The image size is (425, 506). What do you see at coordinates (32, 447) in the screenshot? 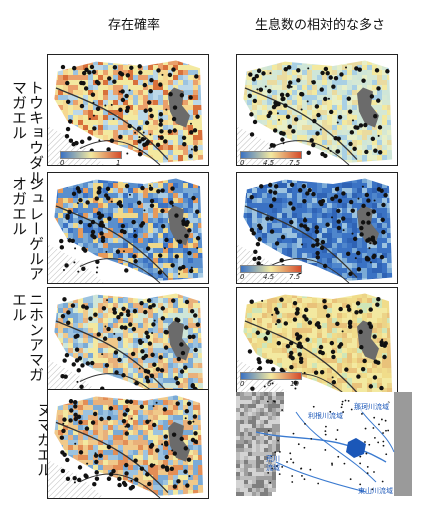
I see `species-label-4: ヌマガエル` at bounding box center [32, 447].